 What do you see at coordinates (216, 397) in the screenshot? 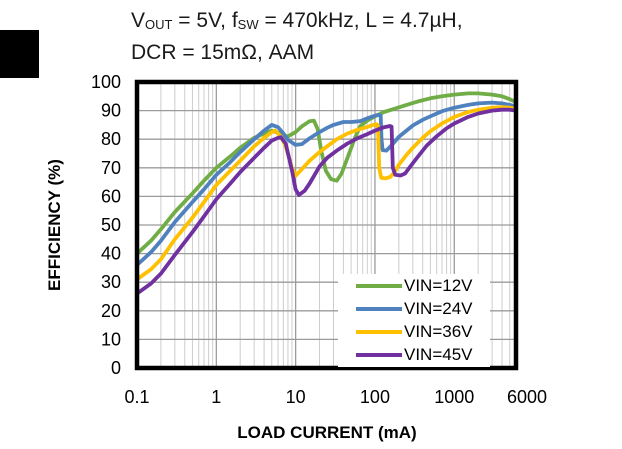
I see `x-tick-label: 1` at bounding box center [216, 397].